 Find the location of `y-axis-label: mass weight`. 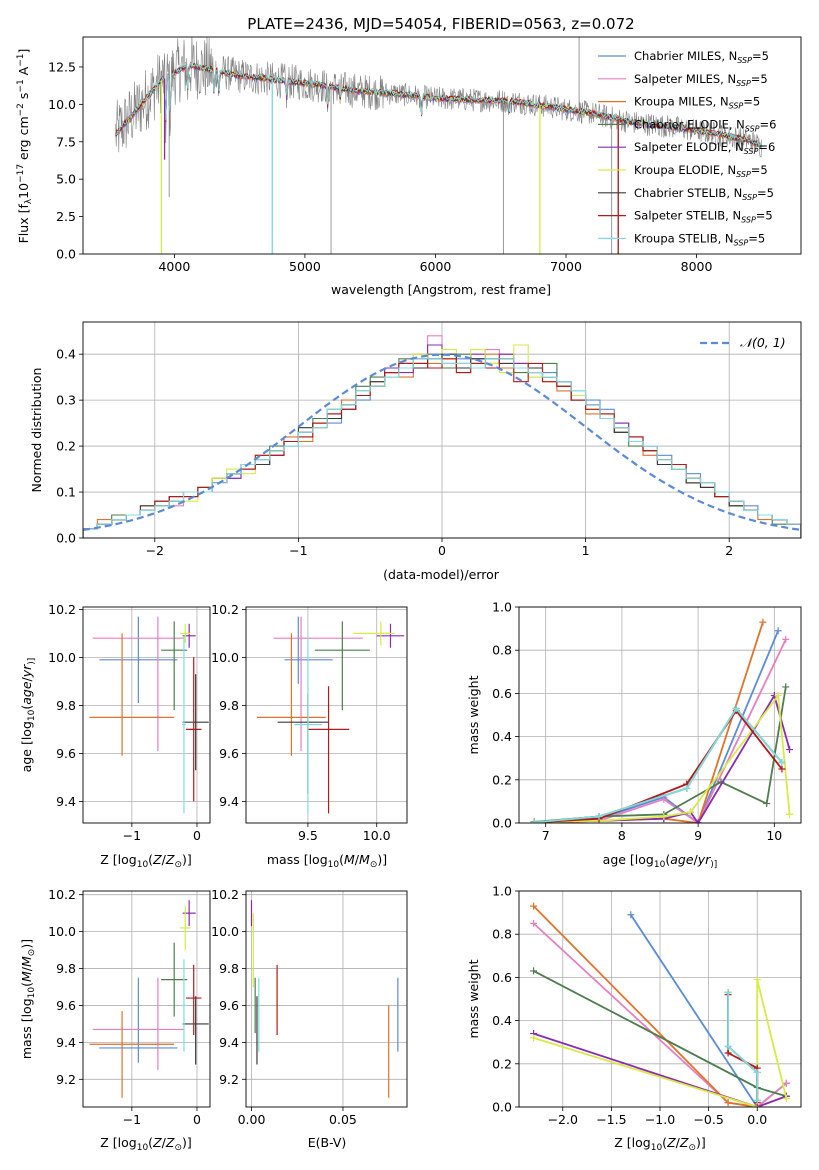

y-axis-label: mass weight is located at coordinates (473, 714).